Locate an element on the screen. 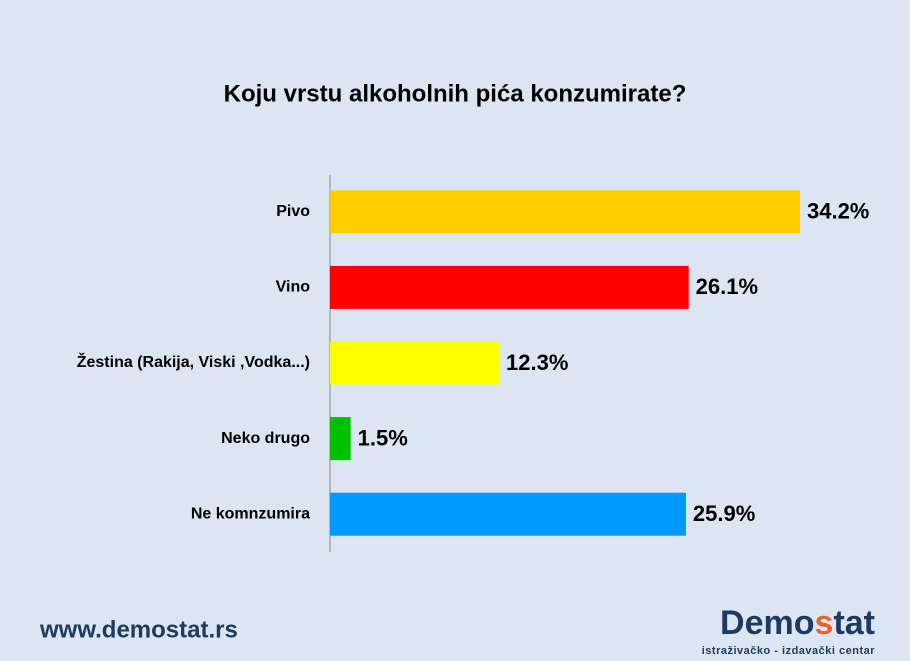  logo: Demostat is located at coordinates (797, 623).